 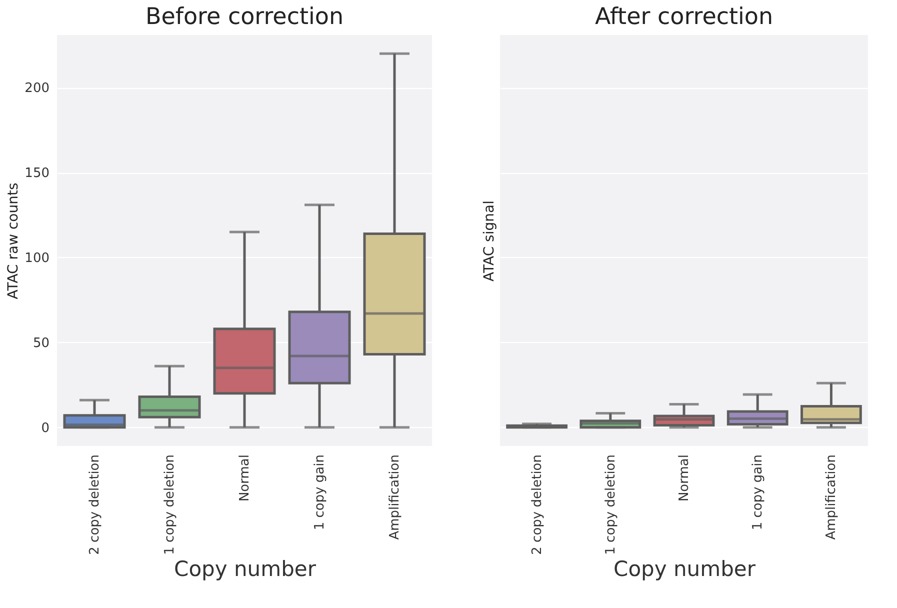 What do you see at coordinates (37, 258) in the screenshot?
I see `y-tick-label: 100` at bounding box center [37, 258].